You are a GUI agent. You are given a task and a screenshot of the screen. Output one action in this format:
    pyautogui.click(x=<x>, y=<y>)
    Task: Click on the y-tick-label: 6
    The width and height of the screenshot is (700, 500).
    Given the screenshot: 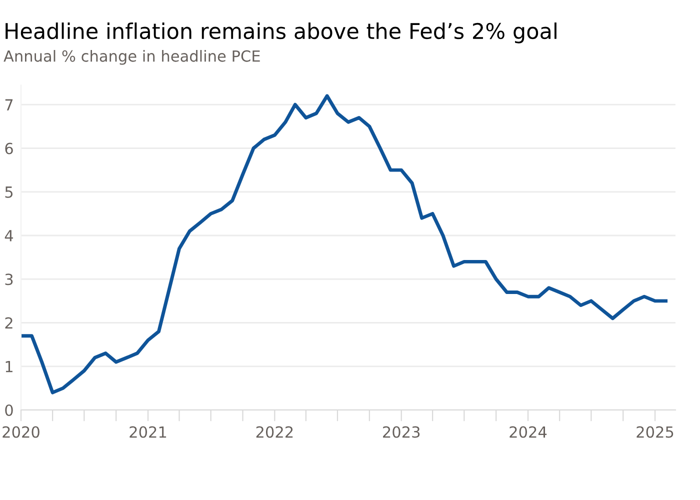 What is the action you would take?
    pyautogui.click(x=9, y=148)
    